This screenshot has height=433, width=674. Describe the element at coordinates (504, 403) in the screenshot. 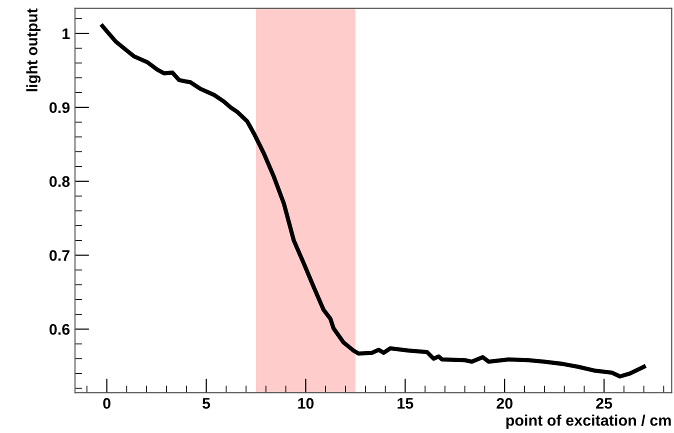

I see `x-tick-label: 20` at that location.